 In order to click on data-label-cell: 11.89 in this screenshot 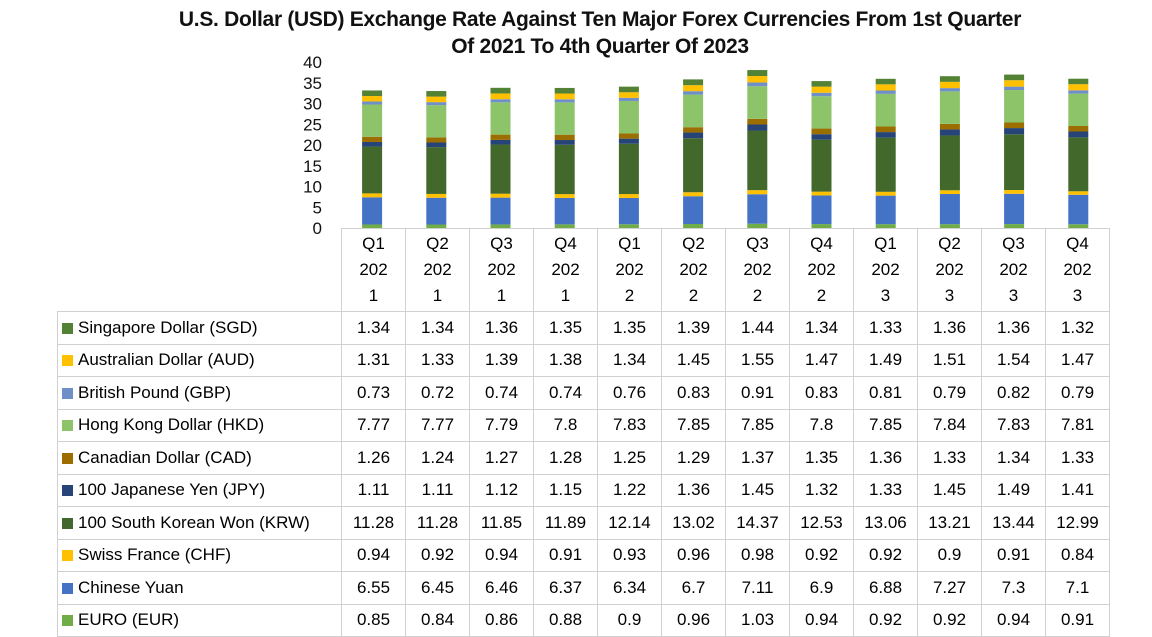, I will do `click(565, 523)`.